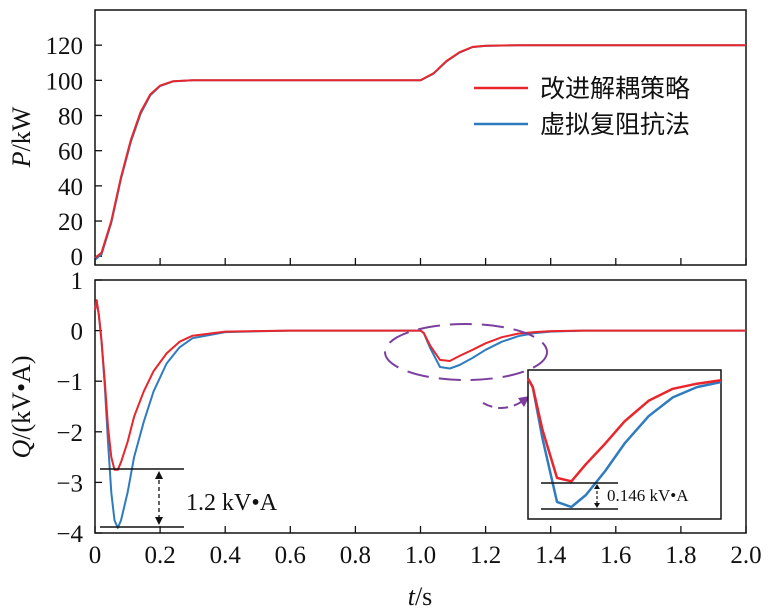 The image size is (773, 614). I want to click on zoom-arrowhead, so click(524, 401).